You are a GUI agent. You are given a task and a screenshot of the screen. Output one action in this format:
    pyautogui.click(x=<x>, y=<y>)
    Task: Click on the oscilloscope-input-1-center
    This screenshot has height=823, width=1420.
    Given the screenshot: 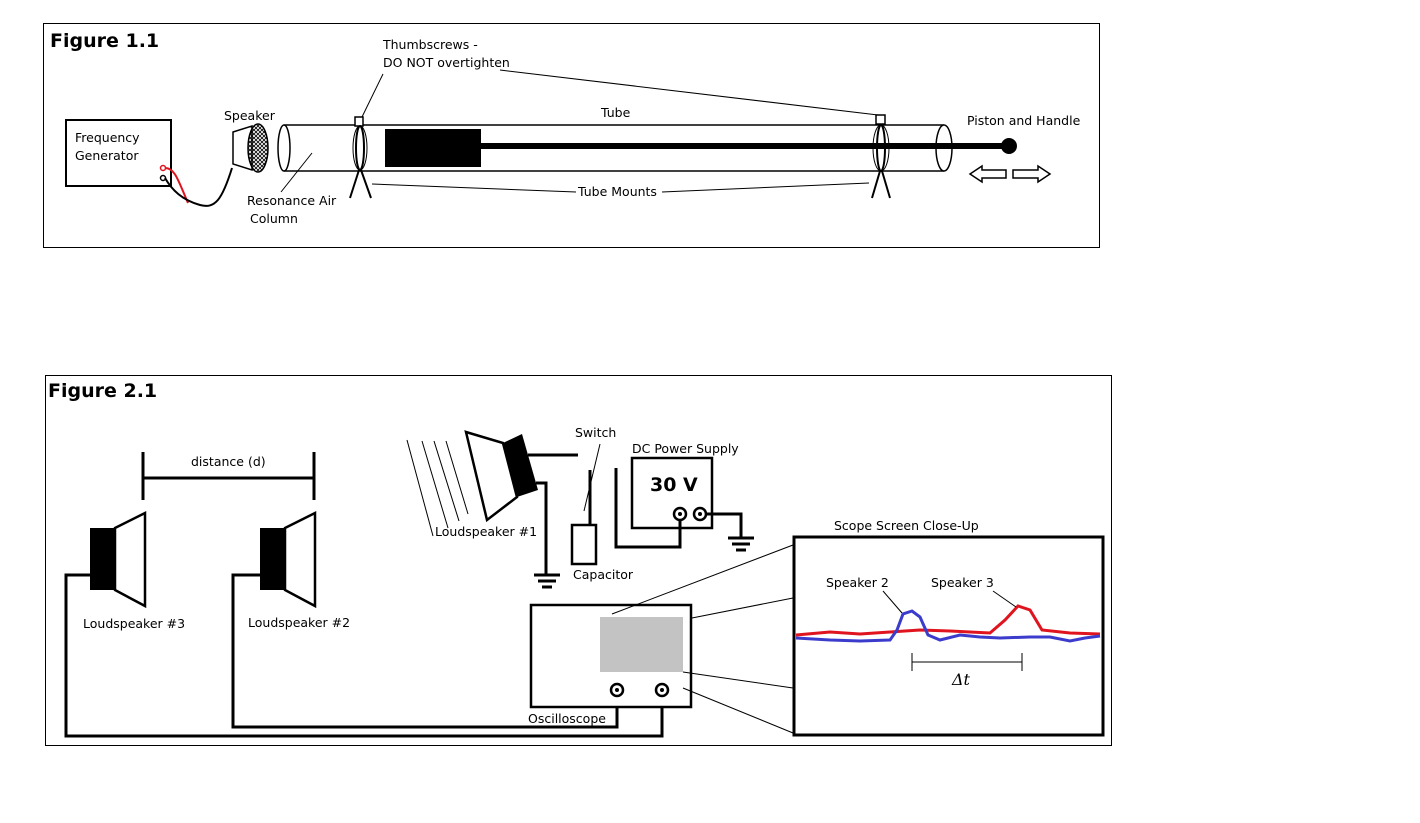 What is the action you would take?
    pyautogui.click(x=617, y=690)
    